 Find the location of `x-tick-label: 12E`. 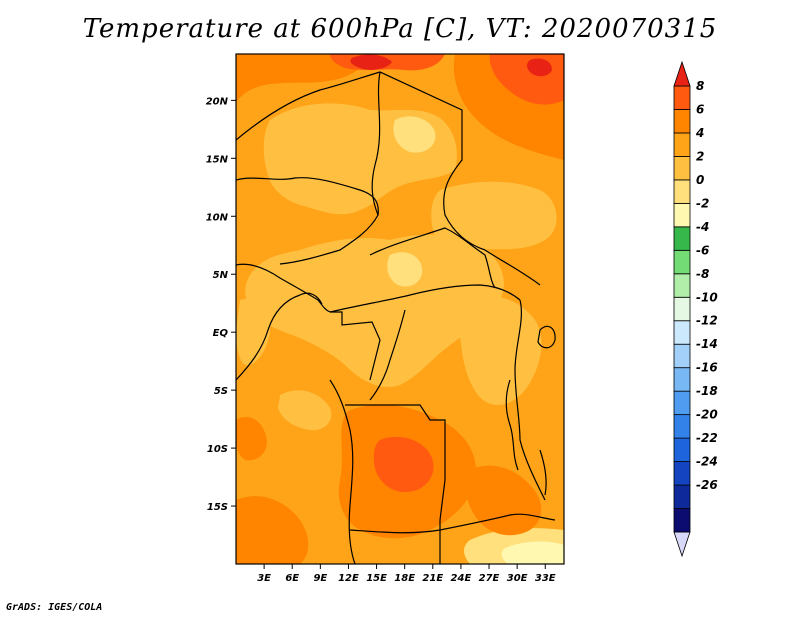

x-tick-label: 12E is located at coordinates (348, 578).